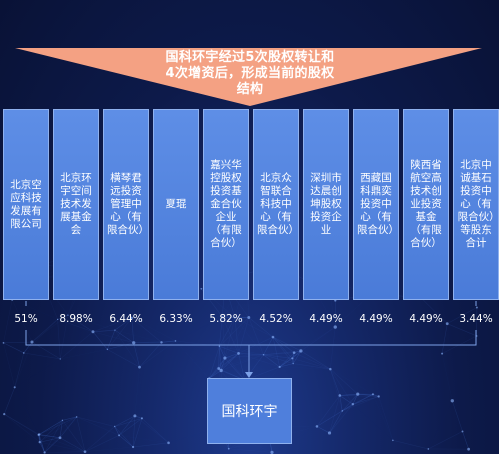 The image size is (499, 454). I want to click on page-title: 国科环宇经过5次股权转让和 4次增资后，形成当前的股权 结构, so click(250, 74).